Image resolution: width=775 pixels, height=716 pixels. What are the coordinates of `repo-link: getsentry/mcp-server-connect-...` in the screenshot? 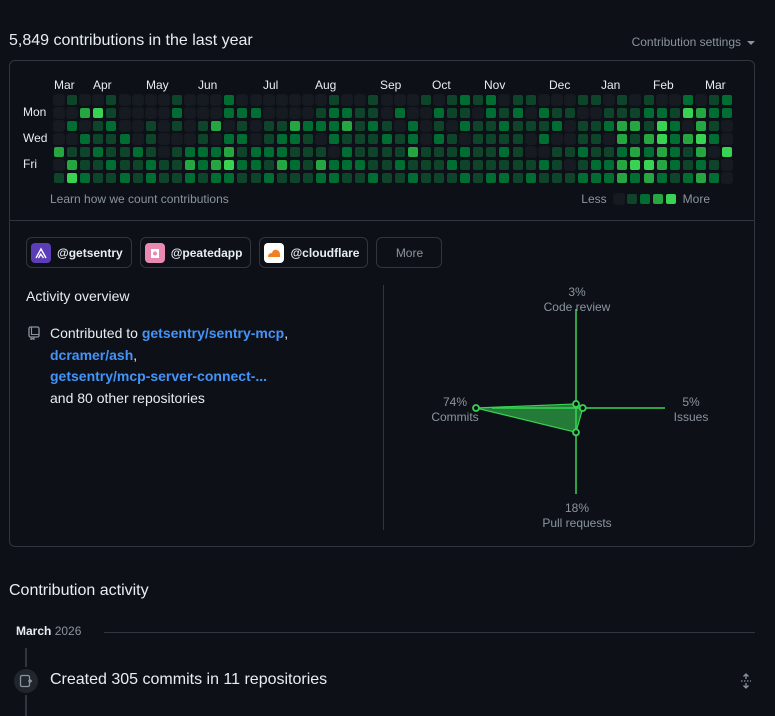 It's located at (159, 376).